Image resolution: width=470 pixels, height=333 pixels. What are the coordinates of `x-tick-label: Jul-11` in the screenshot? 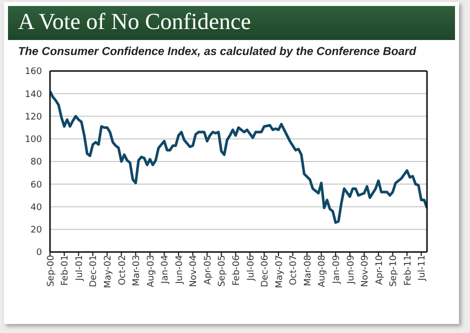 It's located at (423, 268).